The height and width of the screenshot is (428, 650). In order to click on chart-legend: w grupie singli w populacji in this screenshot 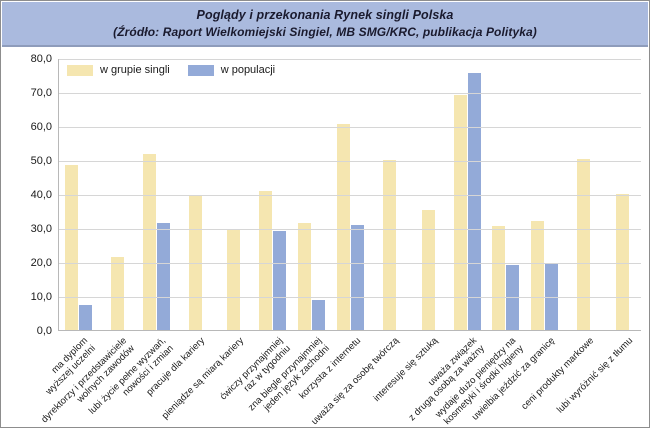, I will do `click(171, 70)`.